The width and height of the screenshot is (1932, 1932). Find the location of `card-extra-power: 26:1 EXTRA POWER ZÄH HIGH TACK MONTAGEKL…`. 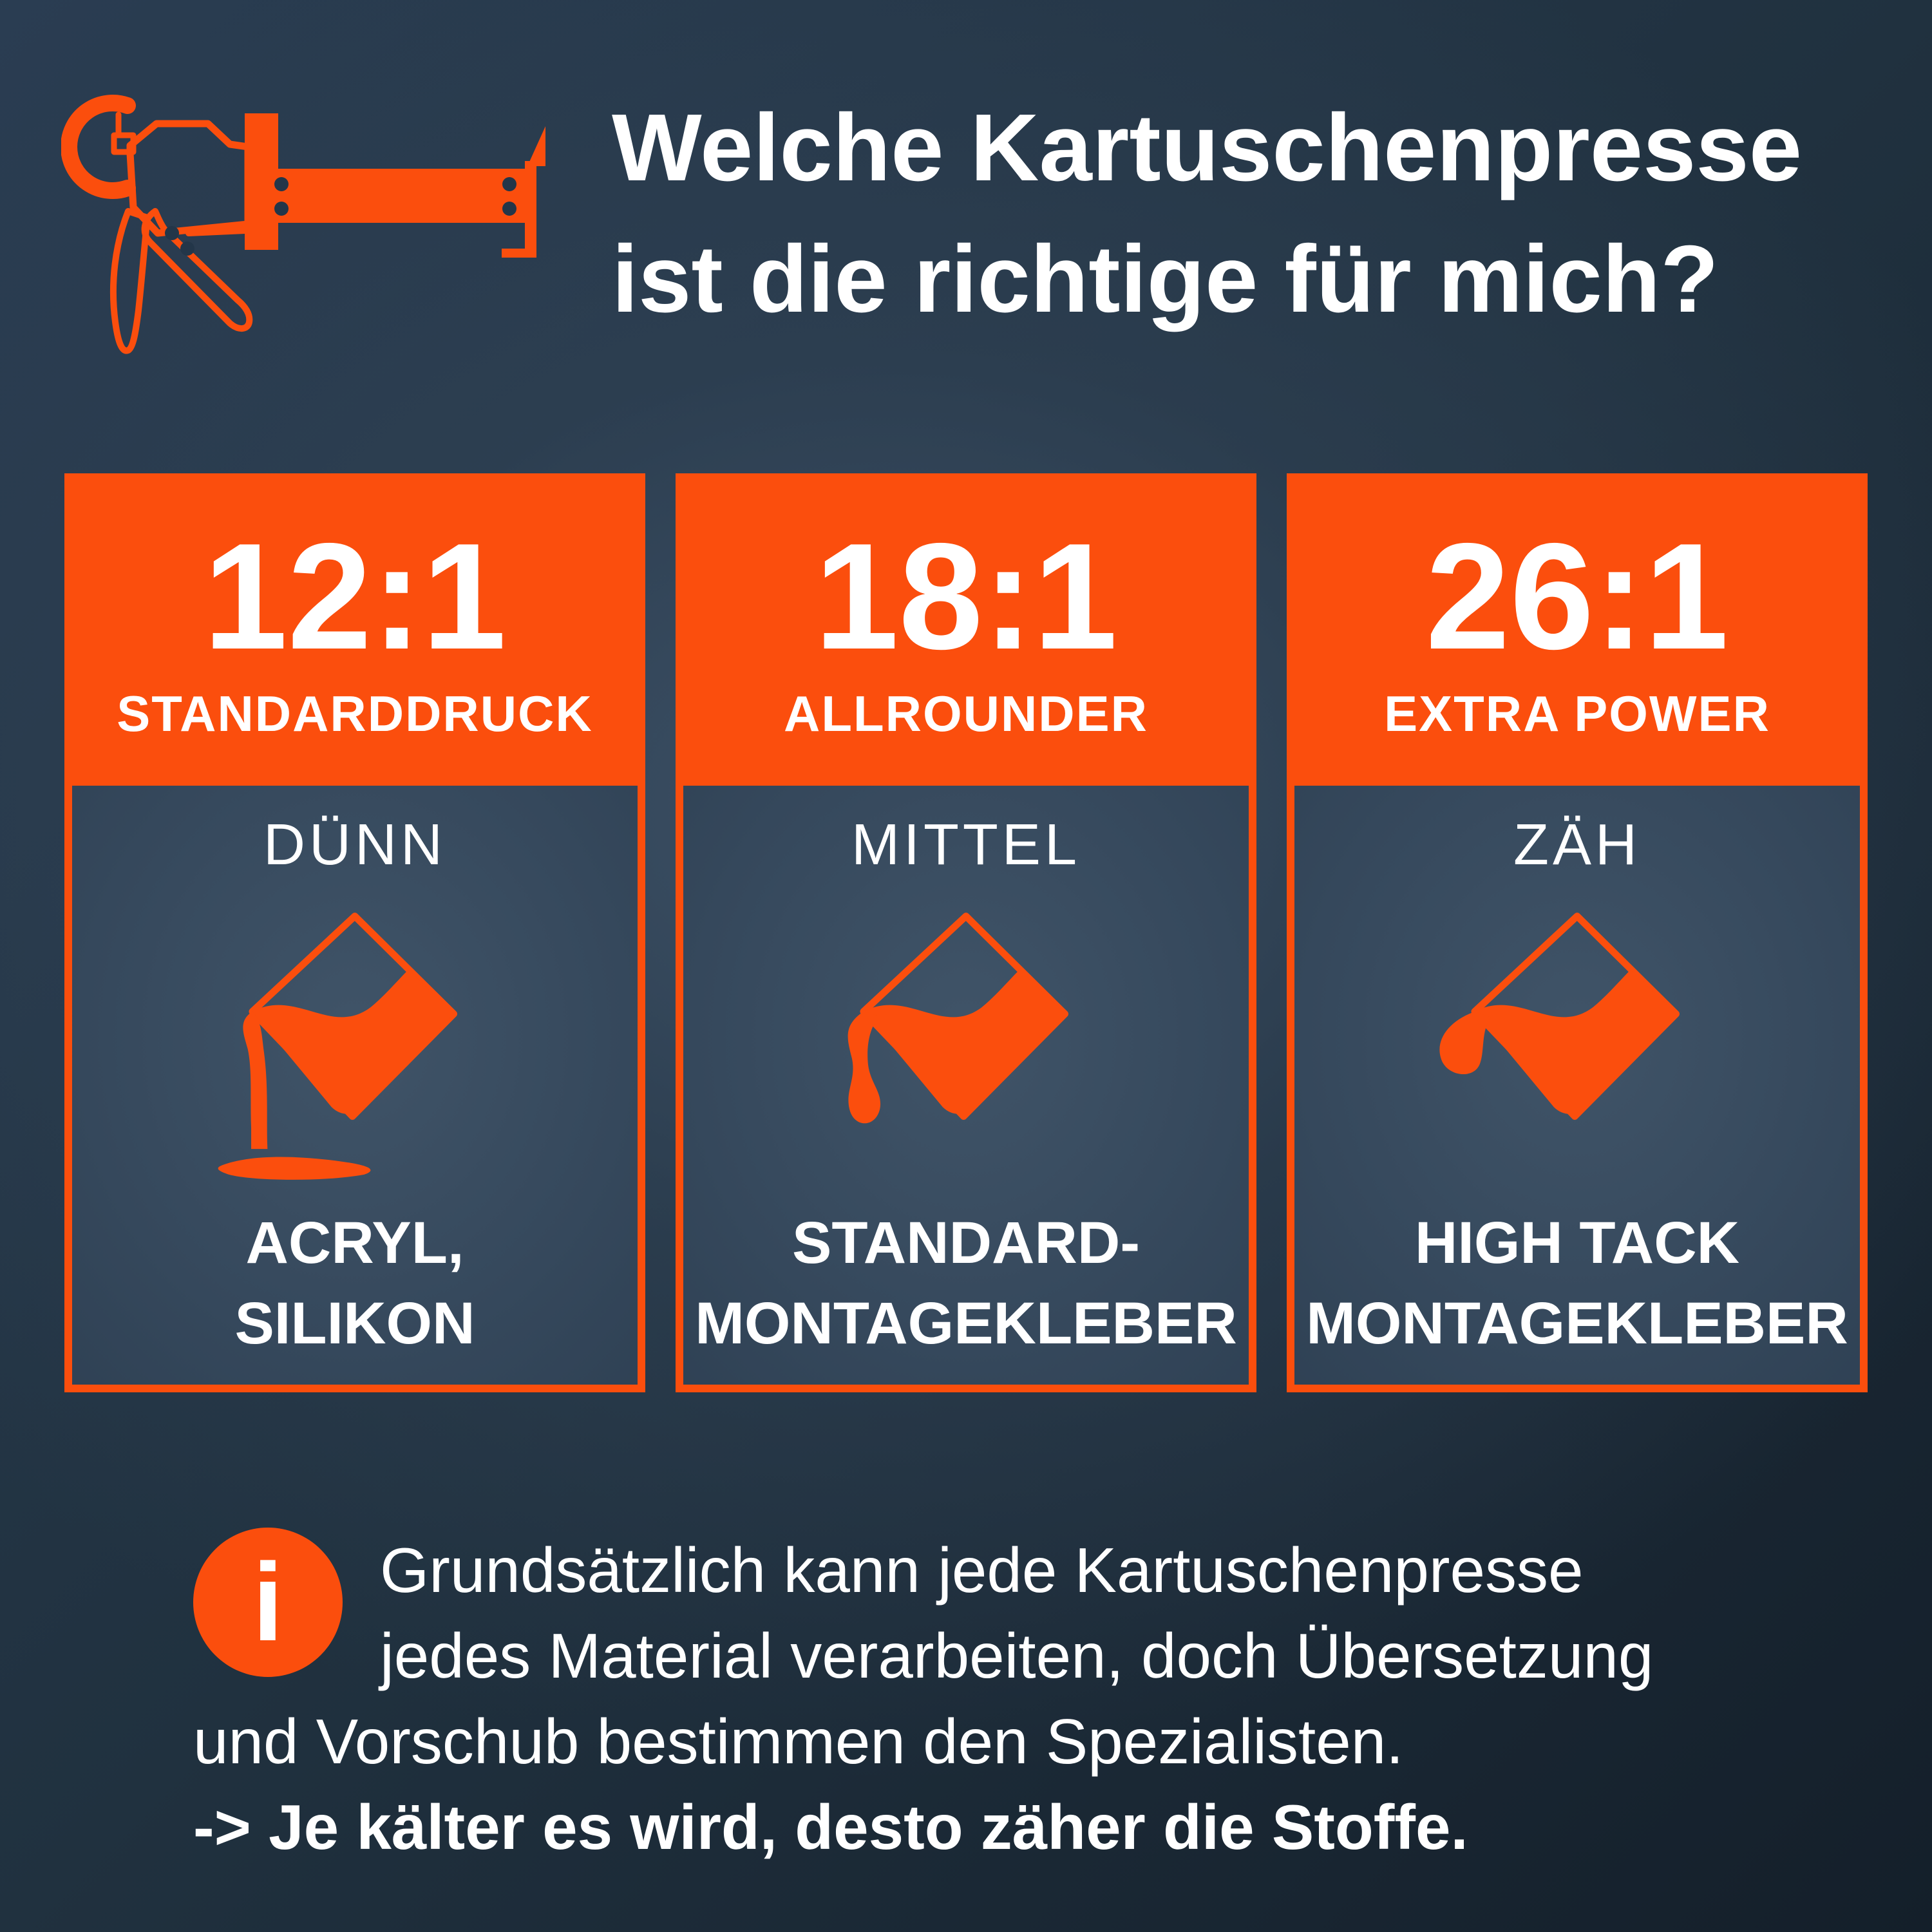

card-extra-power: 26:1 EXTRA POWER ZÄH HIGH TACK MONTAGEKL… is located at coordinates (1578, 933).